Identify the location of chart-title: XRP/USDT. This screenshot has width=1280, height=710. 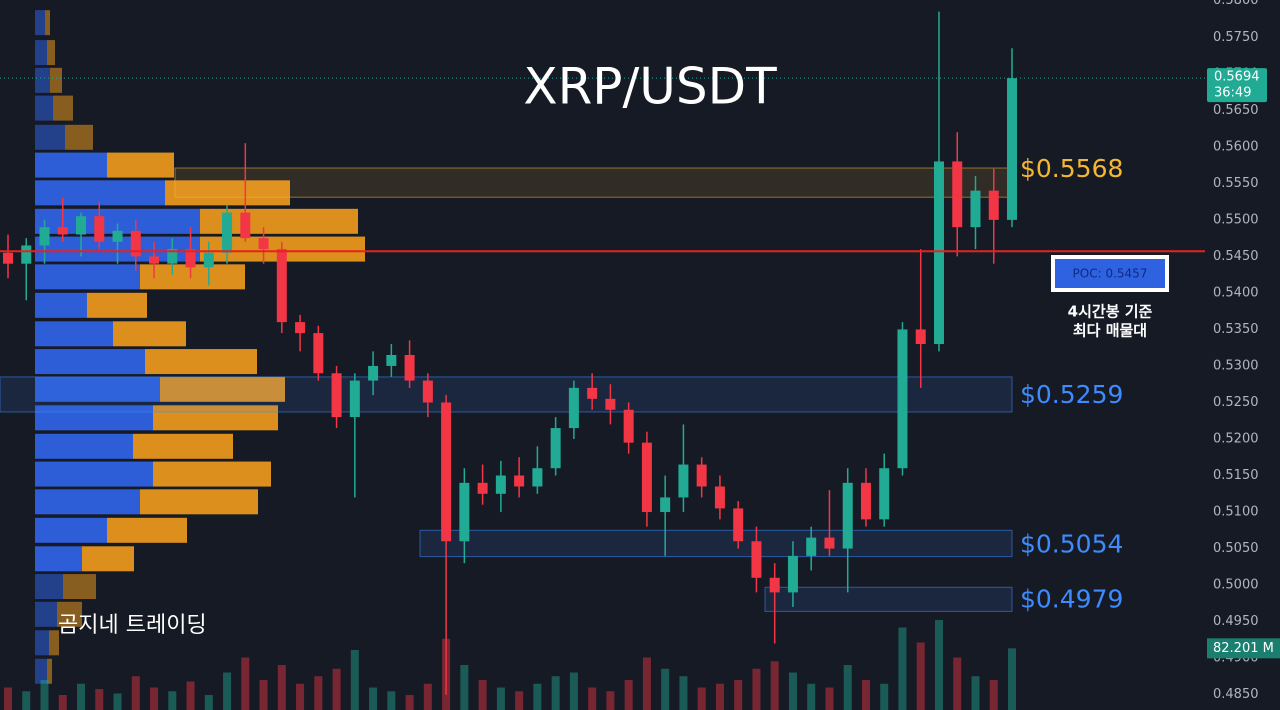
(650, 87).